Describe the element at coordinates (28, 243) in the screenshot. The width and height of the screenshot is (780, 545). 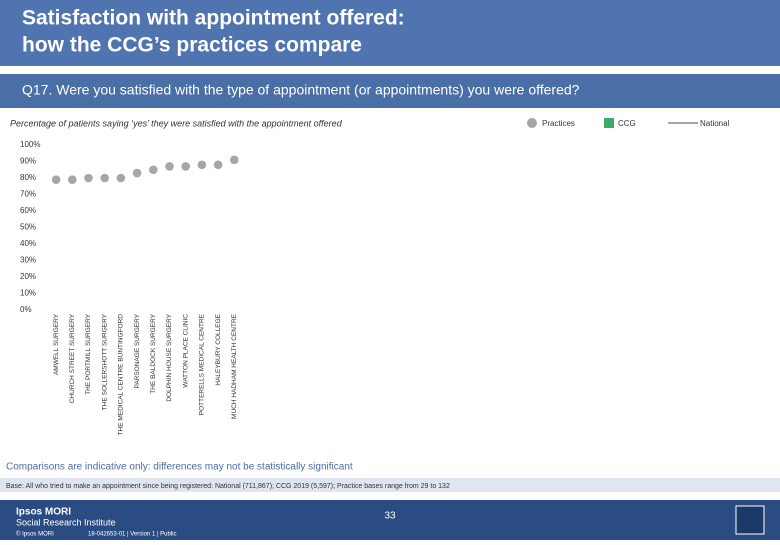
I see `y-tick-label: 40%` at that location.